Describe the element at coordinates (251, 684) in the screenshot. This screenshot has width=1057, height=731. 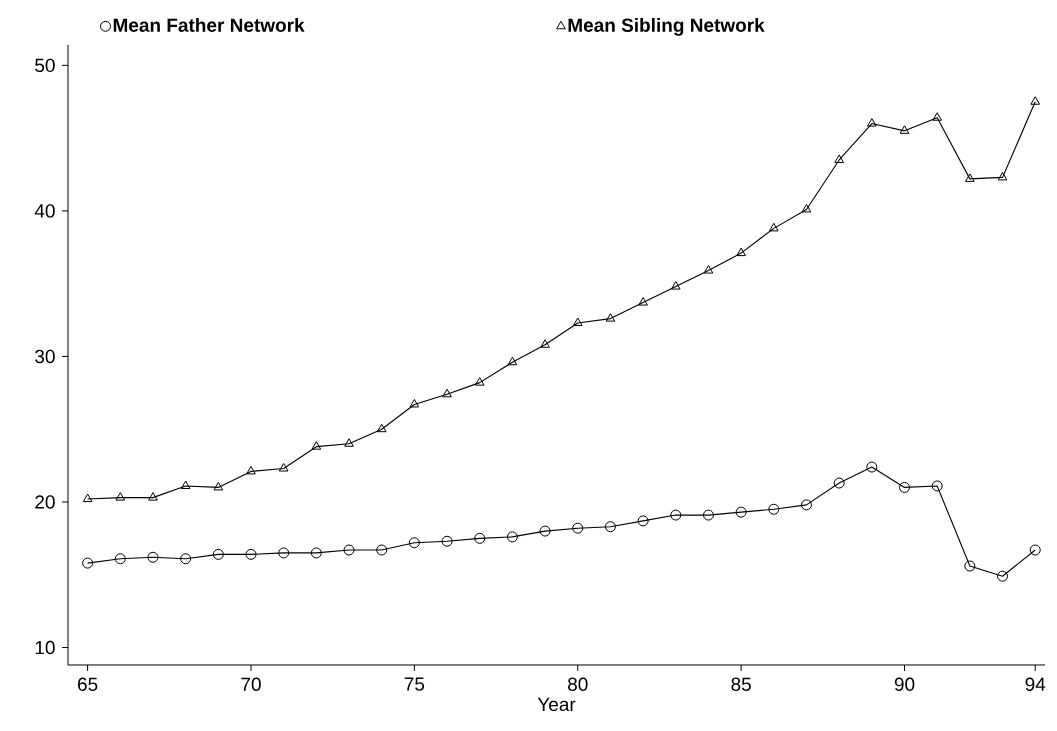
I see `x-tick-label: 70` at that location.